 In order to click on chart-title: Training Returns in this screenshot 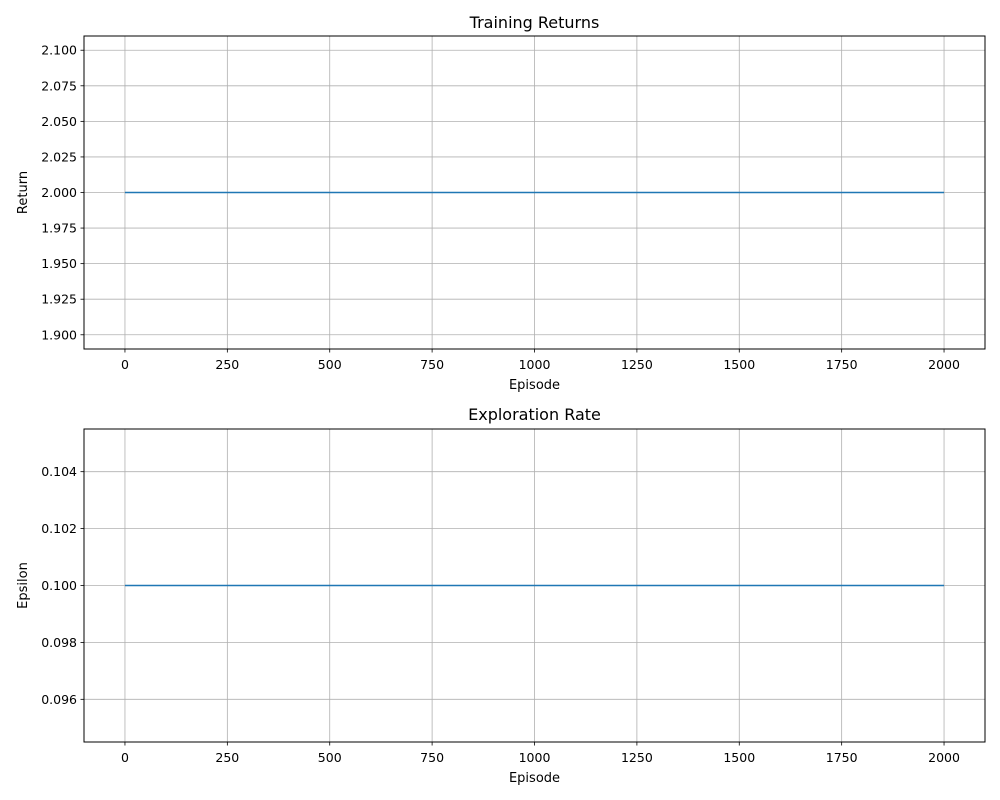, I will do `click(534, 22)`.